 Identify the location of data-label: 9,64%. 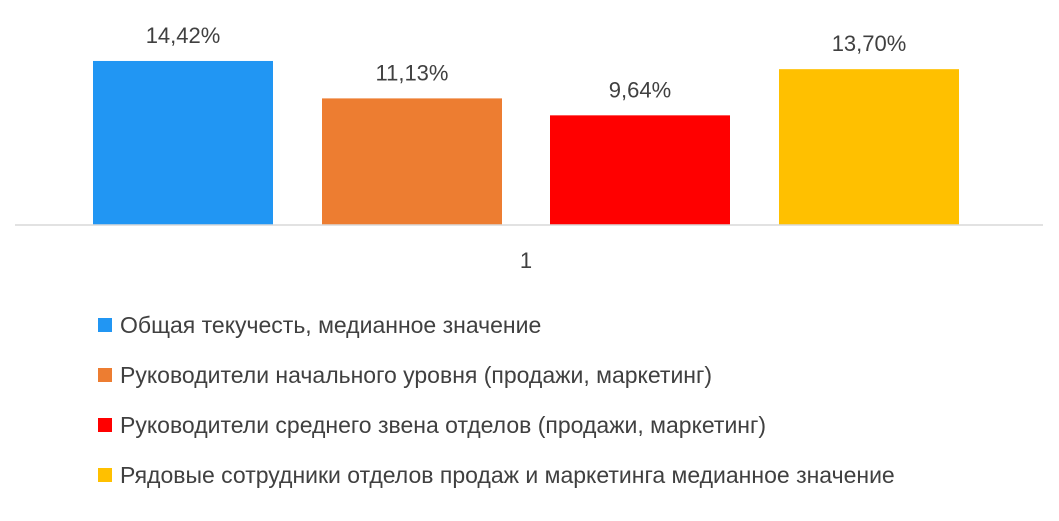
(640, 89).